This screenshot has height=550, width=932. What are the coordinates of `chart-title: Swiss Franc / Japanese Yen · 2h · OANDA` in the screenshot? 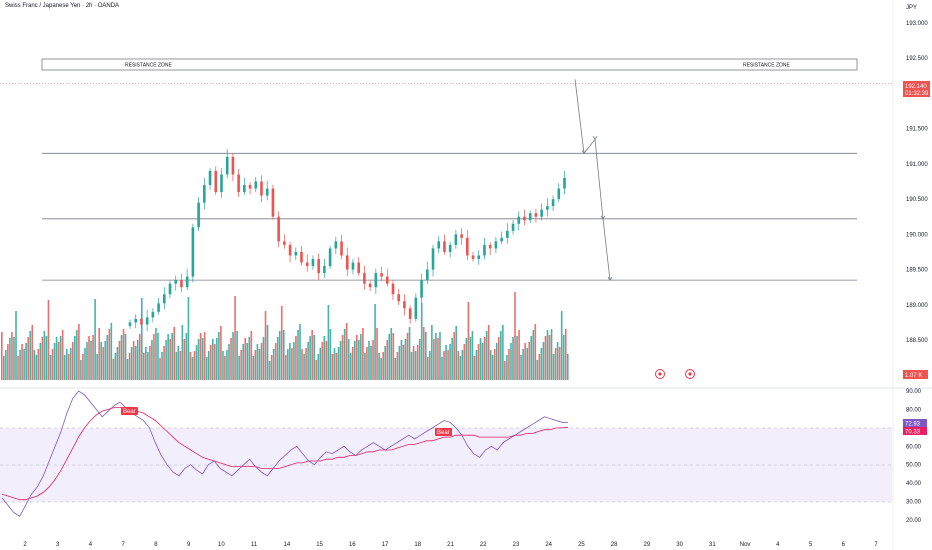 It's located at (62, 6).